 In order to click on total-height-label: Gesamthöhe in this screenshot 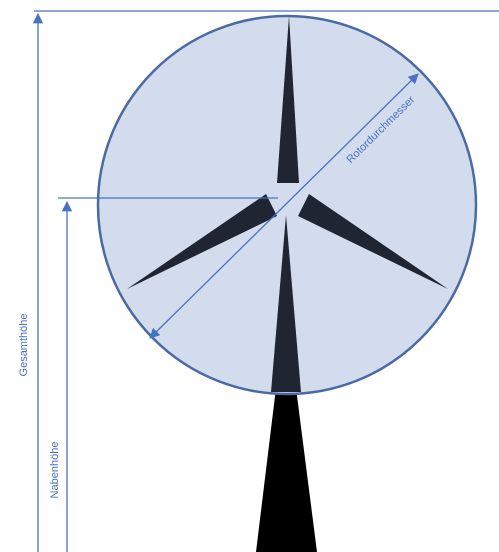, I will do `click(24, 345)`.